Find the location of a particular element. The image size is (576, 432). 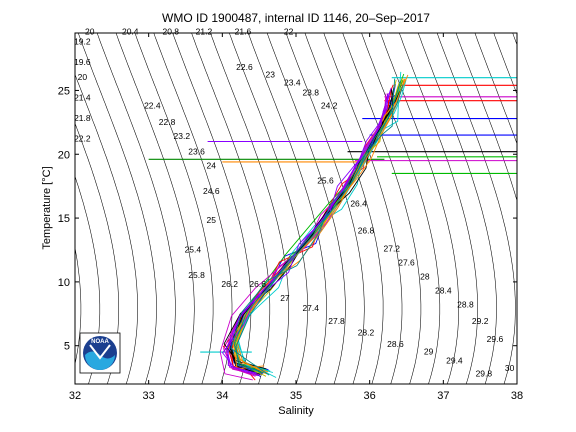

contour-label: 26.6 is located at coordinates (257, 284).